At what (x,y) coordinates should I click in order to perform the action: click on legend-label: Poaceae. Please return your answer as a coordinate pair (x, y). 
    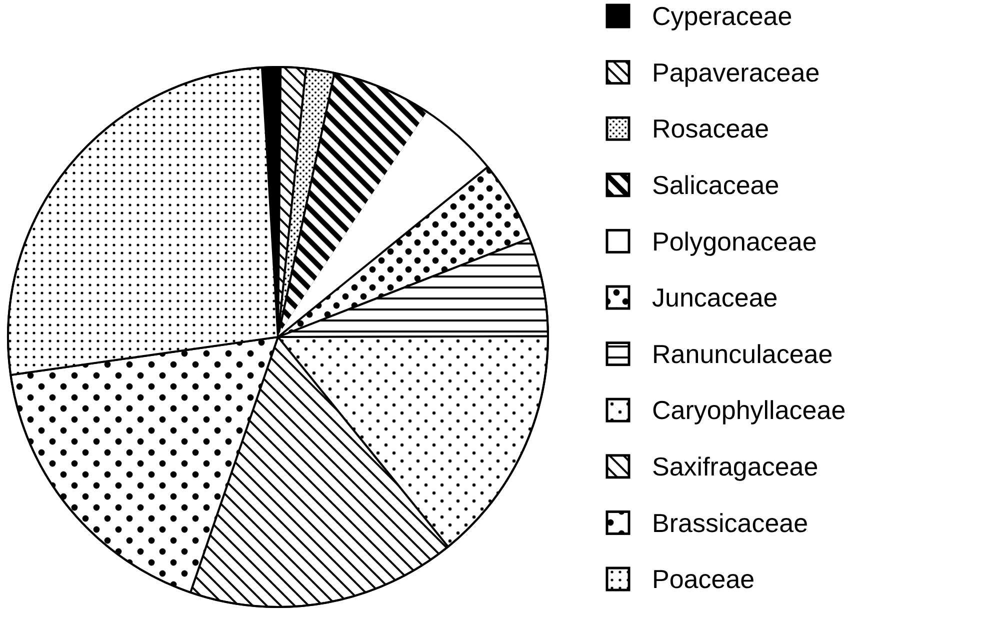
    Looking at the image, I should click on (703, 579).